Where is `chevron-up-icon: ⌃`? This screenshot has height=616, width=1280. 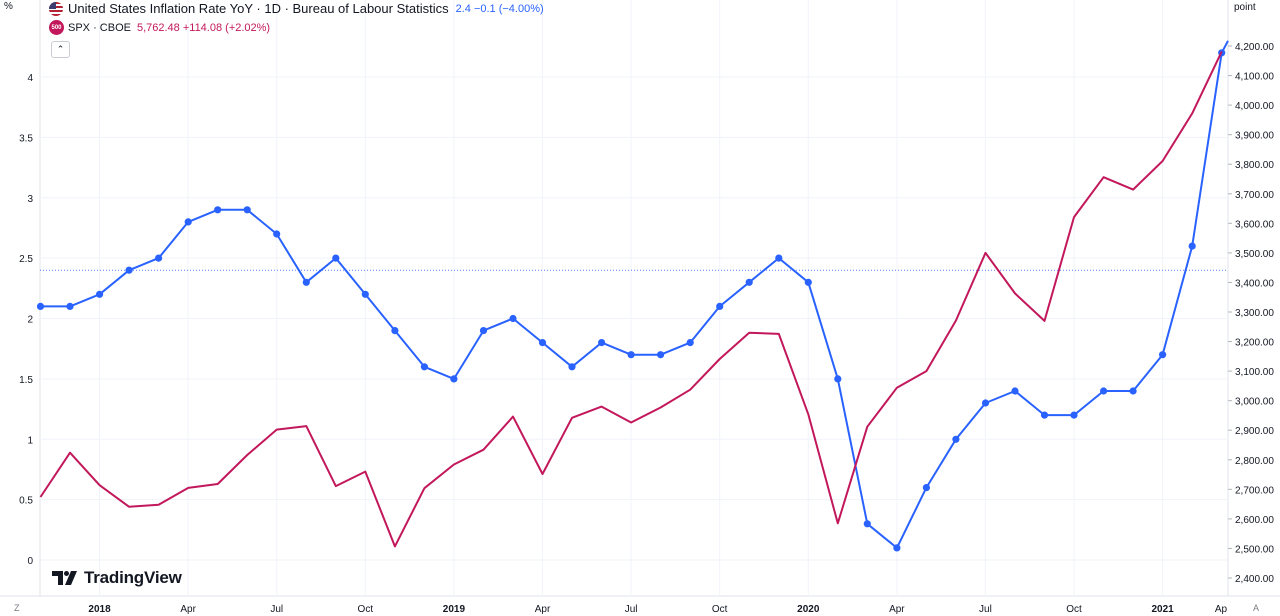
chevron-up-icon: ⌃ is located at coordinates (60, 49).